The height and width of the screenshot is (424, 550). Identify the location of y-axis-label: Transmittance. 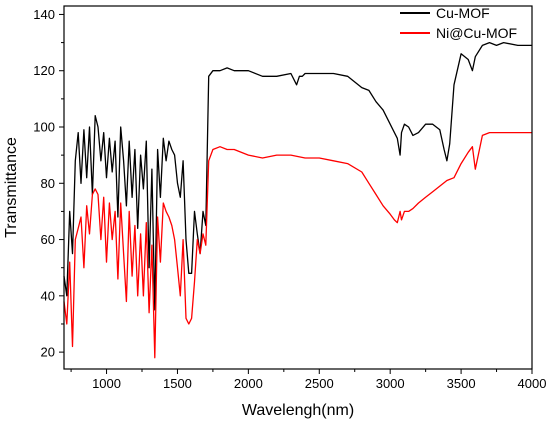
(11, 187).